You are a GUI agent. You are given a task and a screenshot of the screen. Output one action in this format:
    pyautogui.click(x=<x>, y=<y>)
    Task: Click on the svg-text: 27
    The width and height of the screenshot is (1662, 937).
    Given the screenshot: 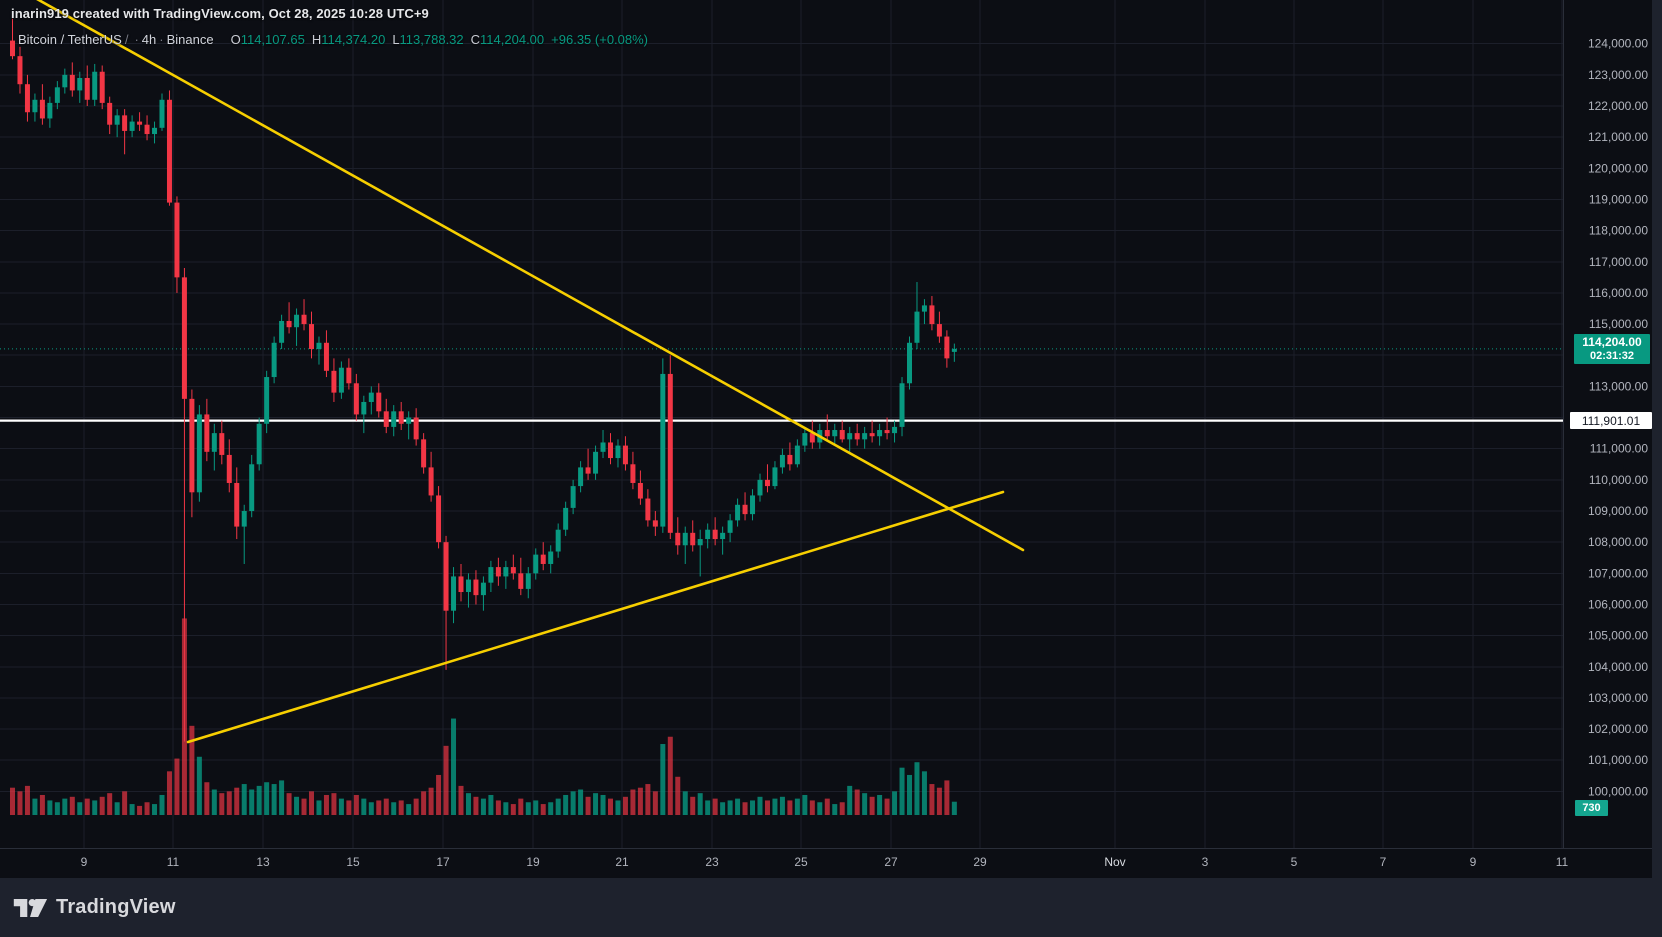 What is the action you would take?
    pyautogui.click(x=891, y=862)
    